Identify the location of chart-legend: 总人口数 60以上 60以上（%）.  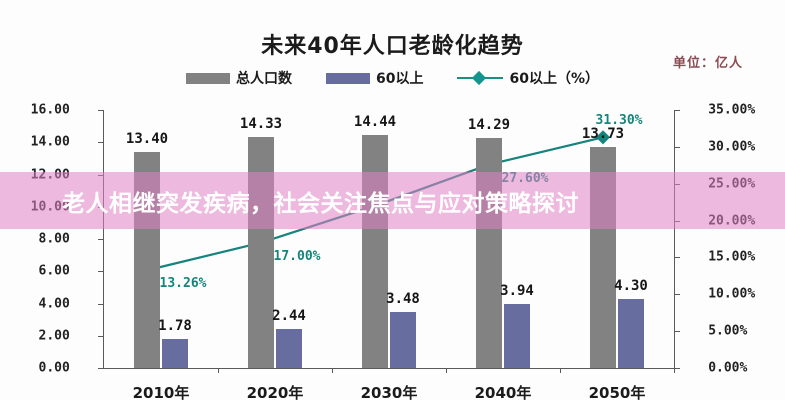
(392, 78).